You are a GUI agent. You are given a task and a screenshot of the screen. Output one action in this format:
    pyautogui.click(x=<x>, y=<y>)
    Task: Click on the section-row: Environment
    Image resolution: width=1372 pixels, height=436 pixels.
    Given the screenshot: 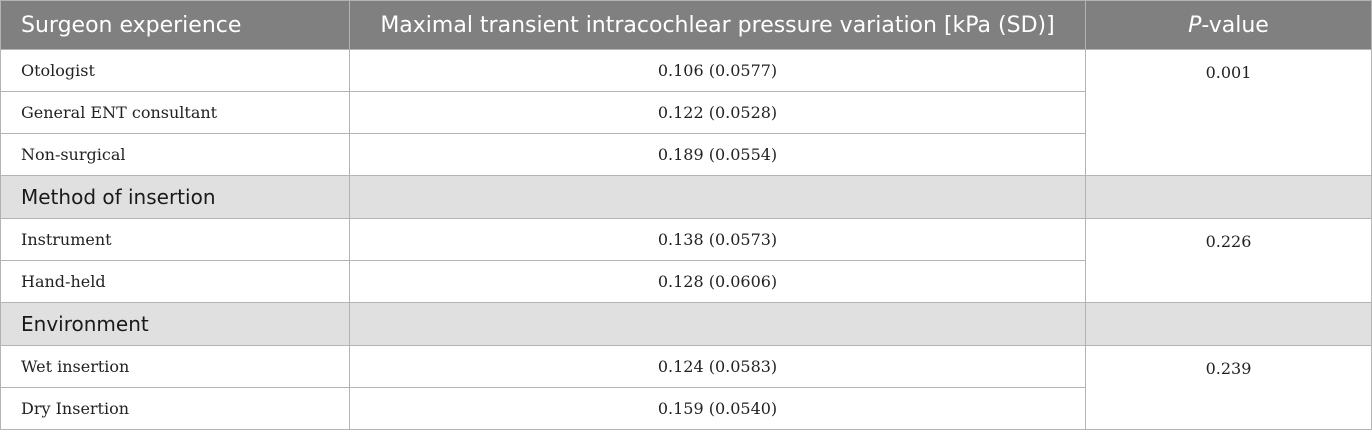 What is the action you would take?
    pyautogui.click(x=686, y=324)
    